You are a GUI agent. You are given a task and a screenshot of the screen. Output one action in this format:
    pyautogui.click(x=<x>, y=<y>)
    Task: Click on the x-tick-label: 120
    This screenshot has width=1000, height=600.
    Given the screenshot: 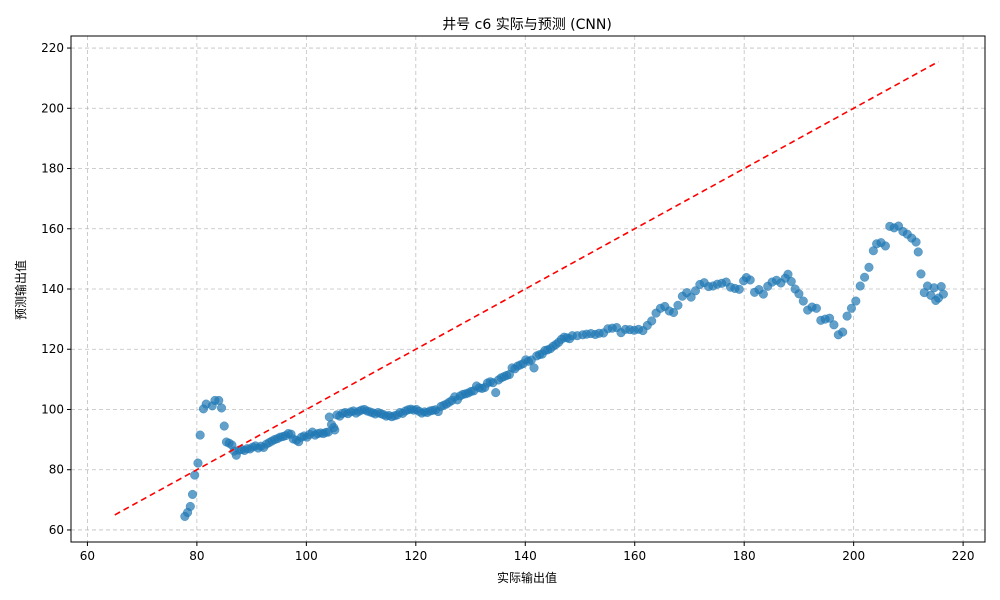 What is the action you would take?
    pyautogui.click(x=415, y=556)
    